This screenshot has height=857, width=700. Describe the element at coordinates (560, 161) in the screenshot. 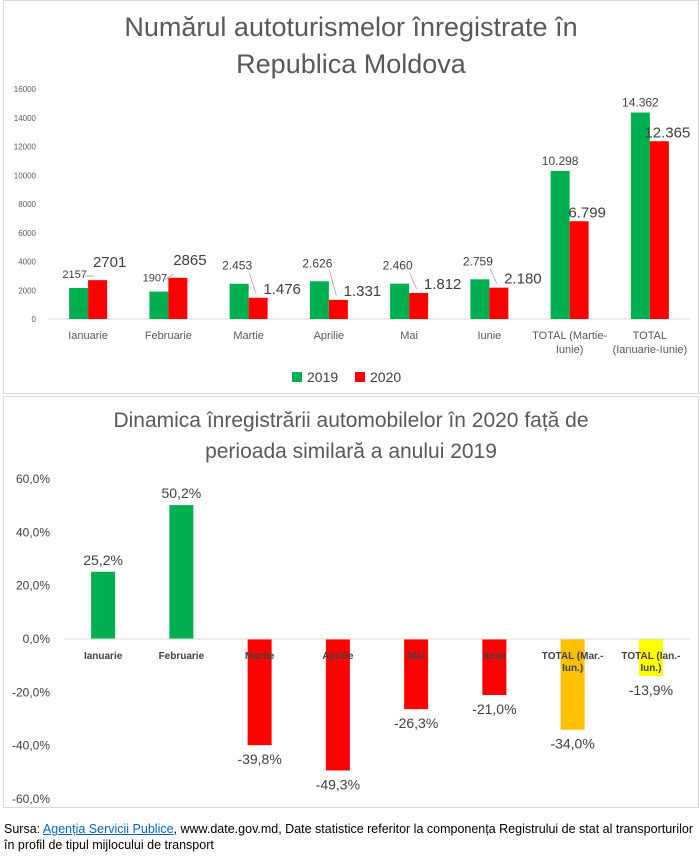

I see `data-label-2019: 10.298` at that location.